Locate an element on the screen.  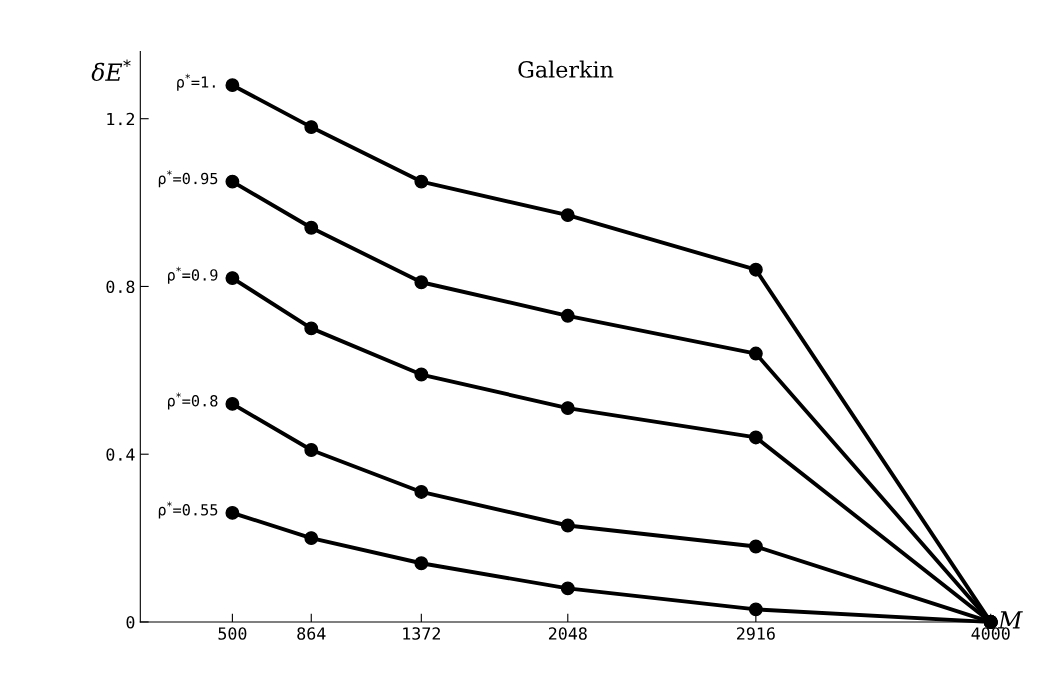
x-tick-label: 2916 is located at coordinates (756, 633).